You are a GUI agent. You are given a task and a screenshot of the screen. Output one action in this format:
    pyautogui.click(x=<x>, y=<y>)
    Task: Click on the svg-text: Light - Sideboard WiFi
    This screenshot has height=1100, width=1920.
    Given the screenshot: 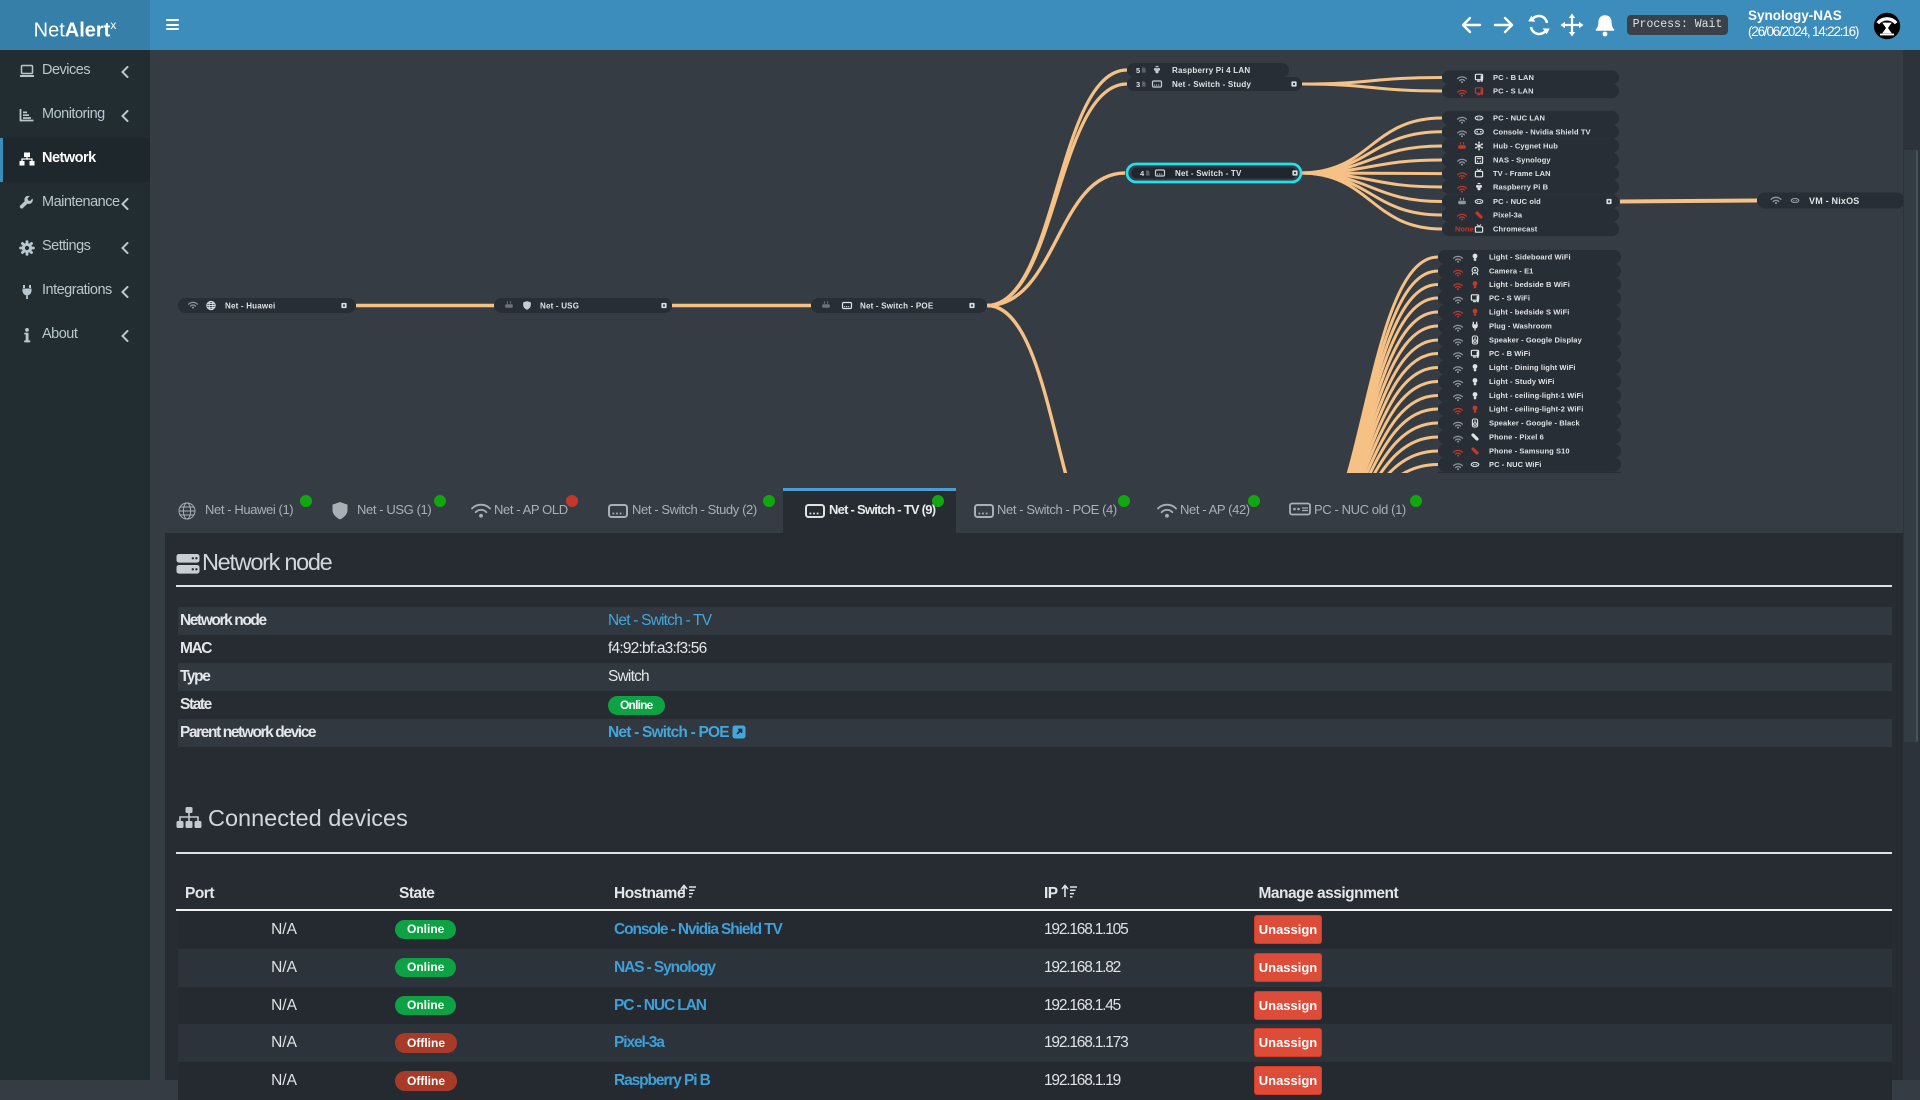 What is the action you would take?
    pyautogui.click(x=1530, y=257)
    